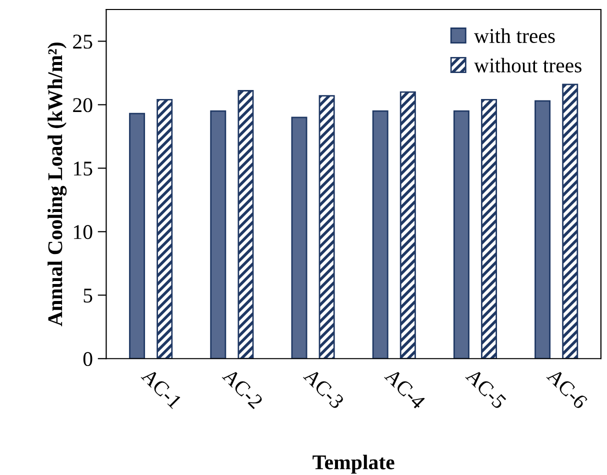 The height and width of the screenshot is (475, 607). What do you see at coordinates (87, 359) in the screenshot?
I see `y-tick-label: 0` at bounding box center [87, 359].